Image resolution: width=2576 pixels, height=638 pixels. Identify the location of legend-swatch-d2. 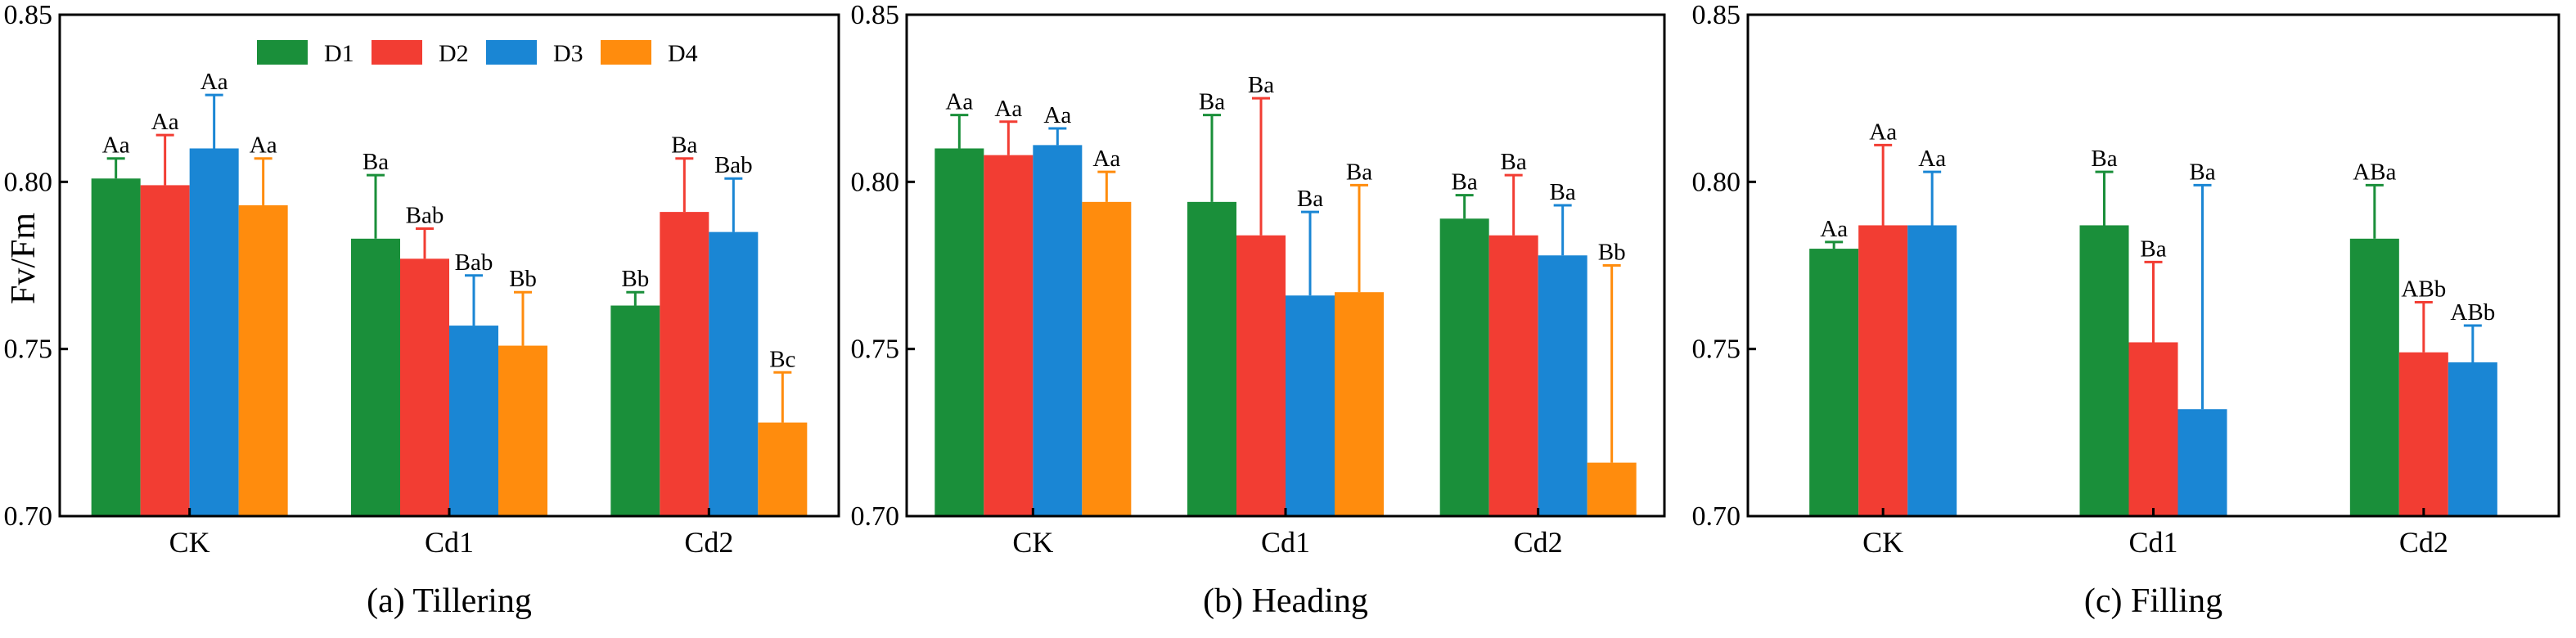
(397, 52).